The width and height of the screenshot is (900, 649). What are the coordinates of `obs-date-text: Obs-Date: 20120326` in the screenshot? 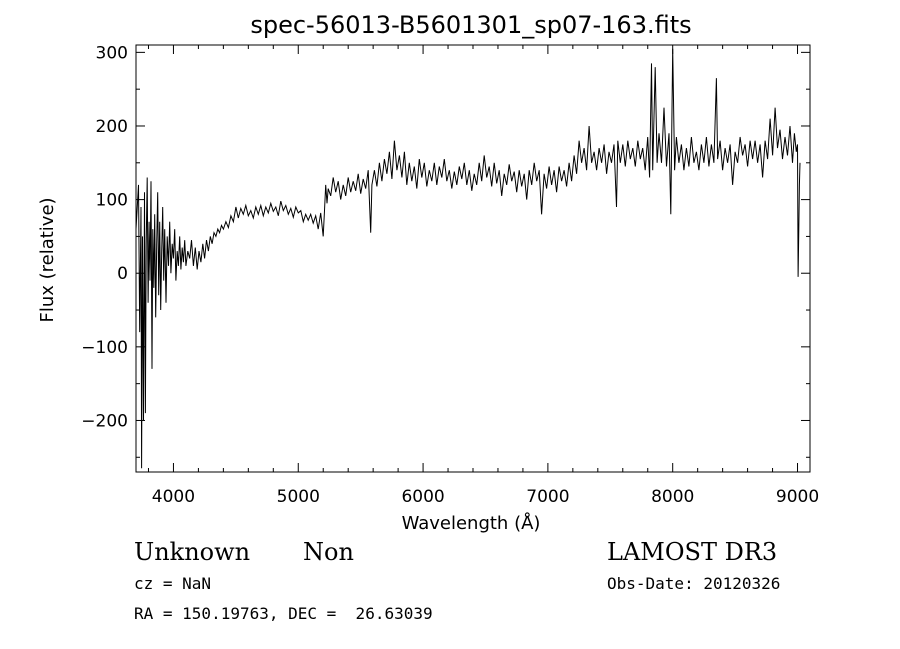 It's located at (694, 583).